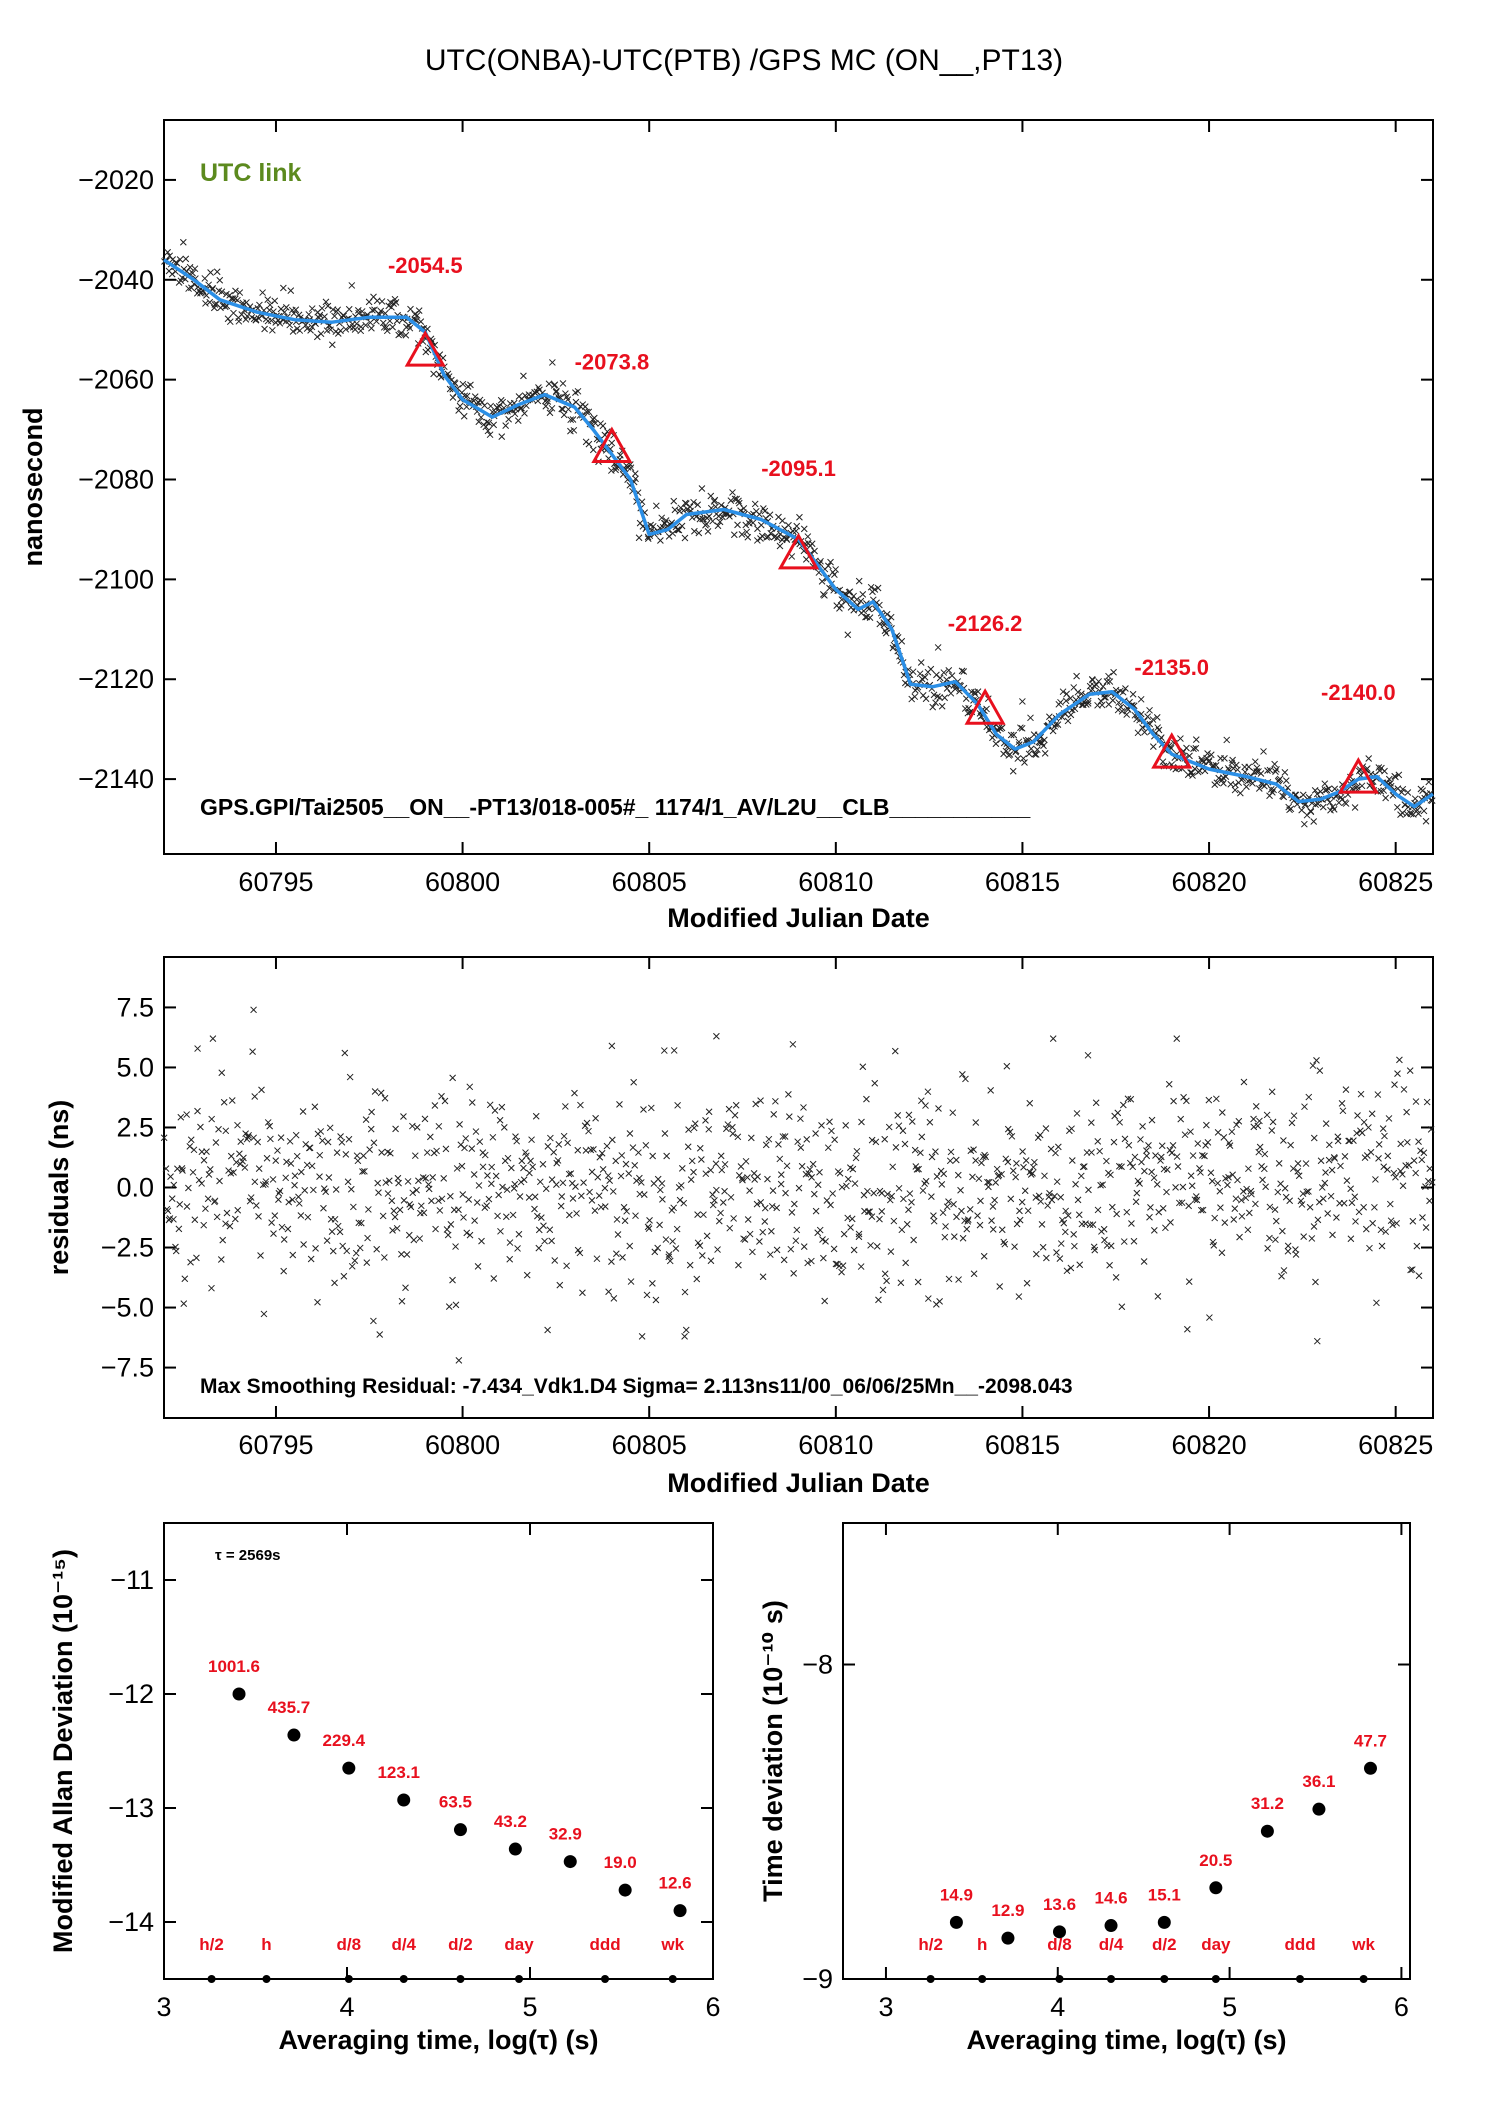 The width and height of the screenshot is (1488, 2105). Describe the element at coordinates (1395, 882) in the screenshot. I see `top-x-tick-label: 60825` at that location.